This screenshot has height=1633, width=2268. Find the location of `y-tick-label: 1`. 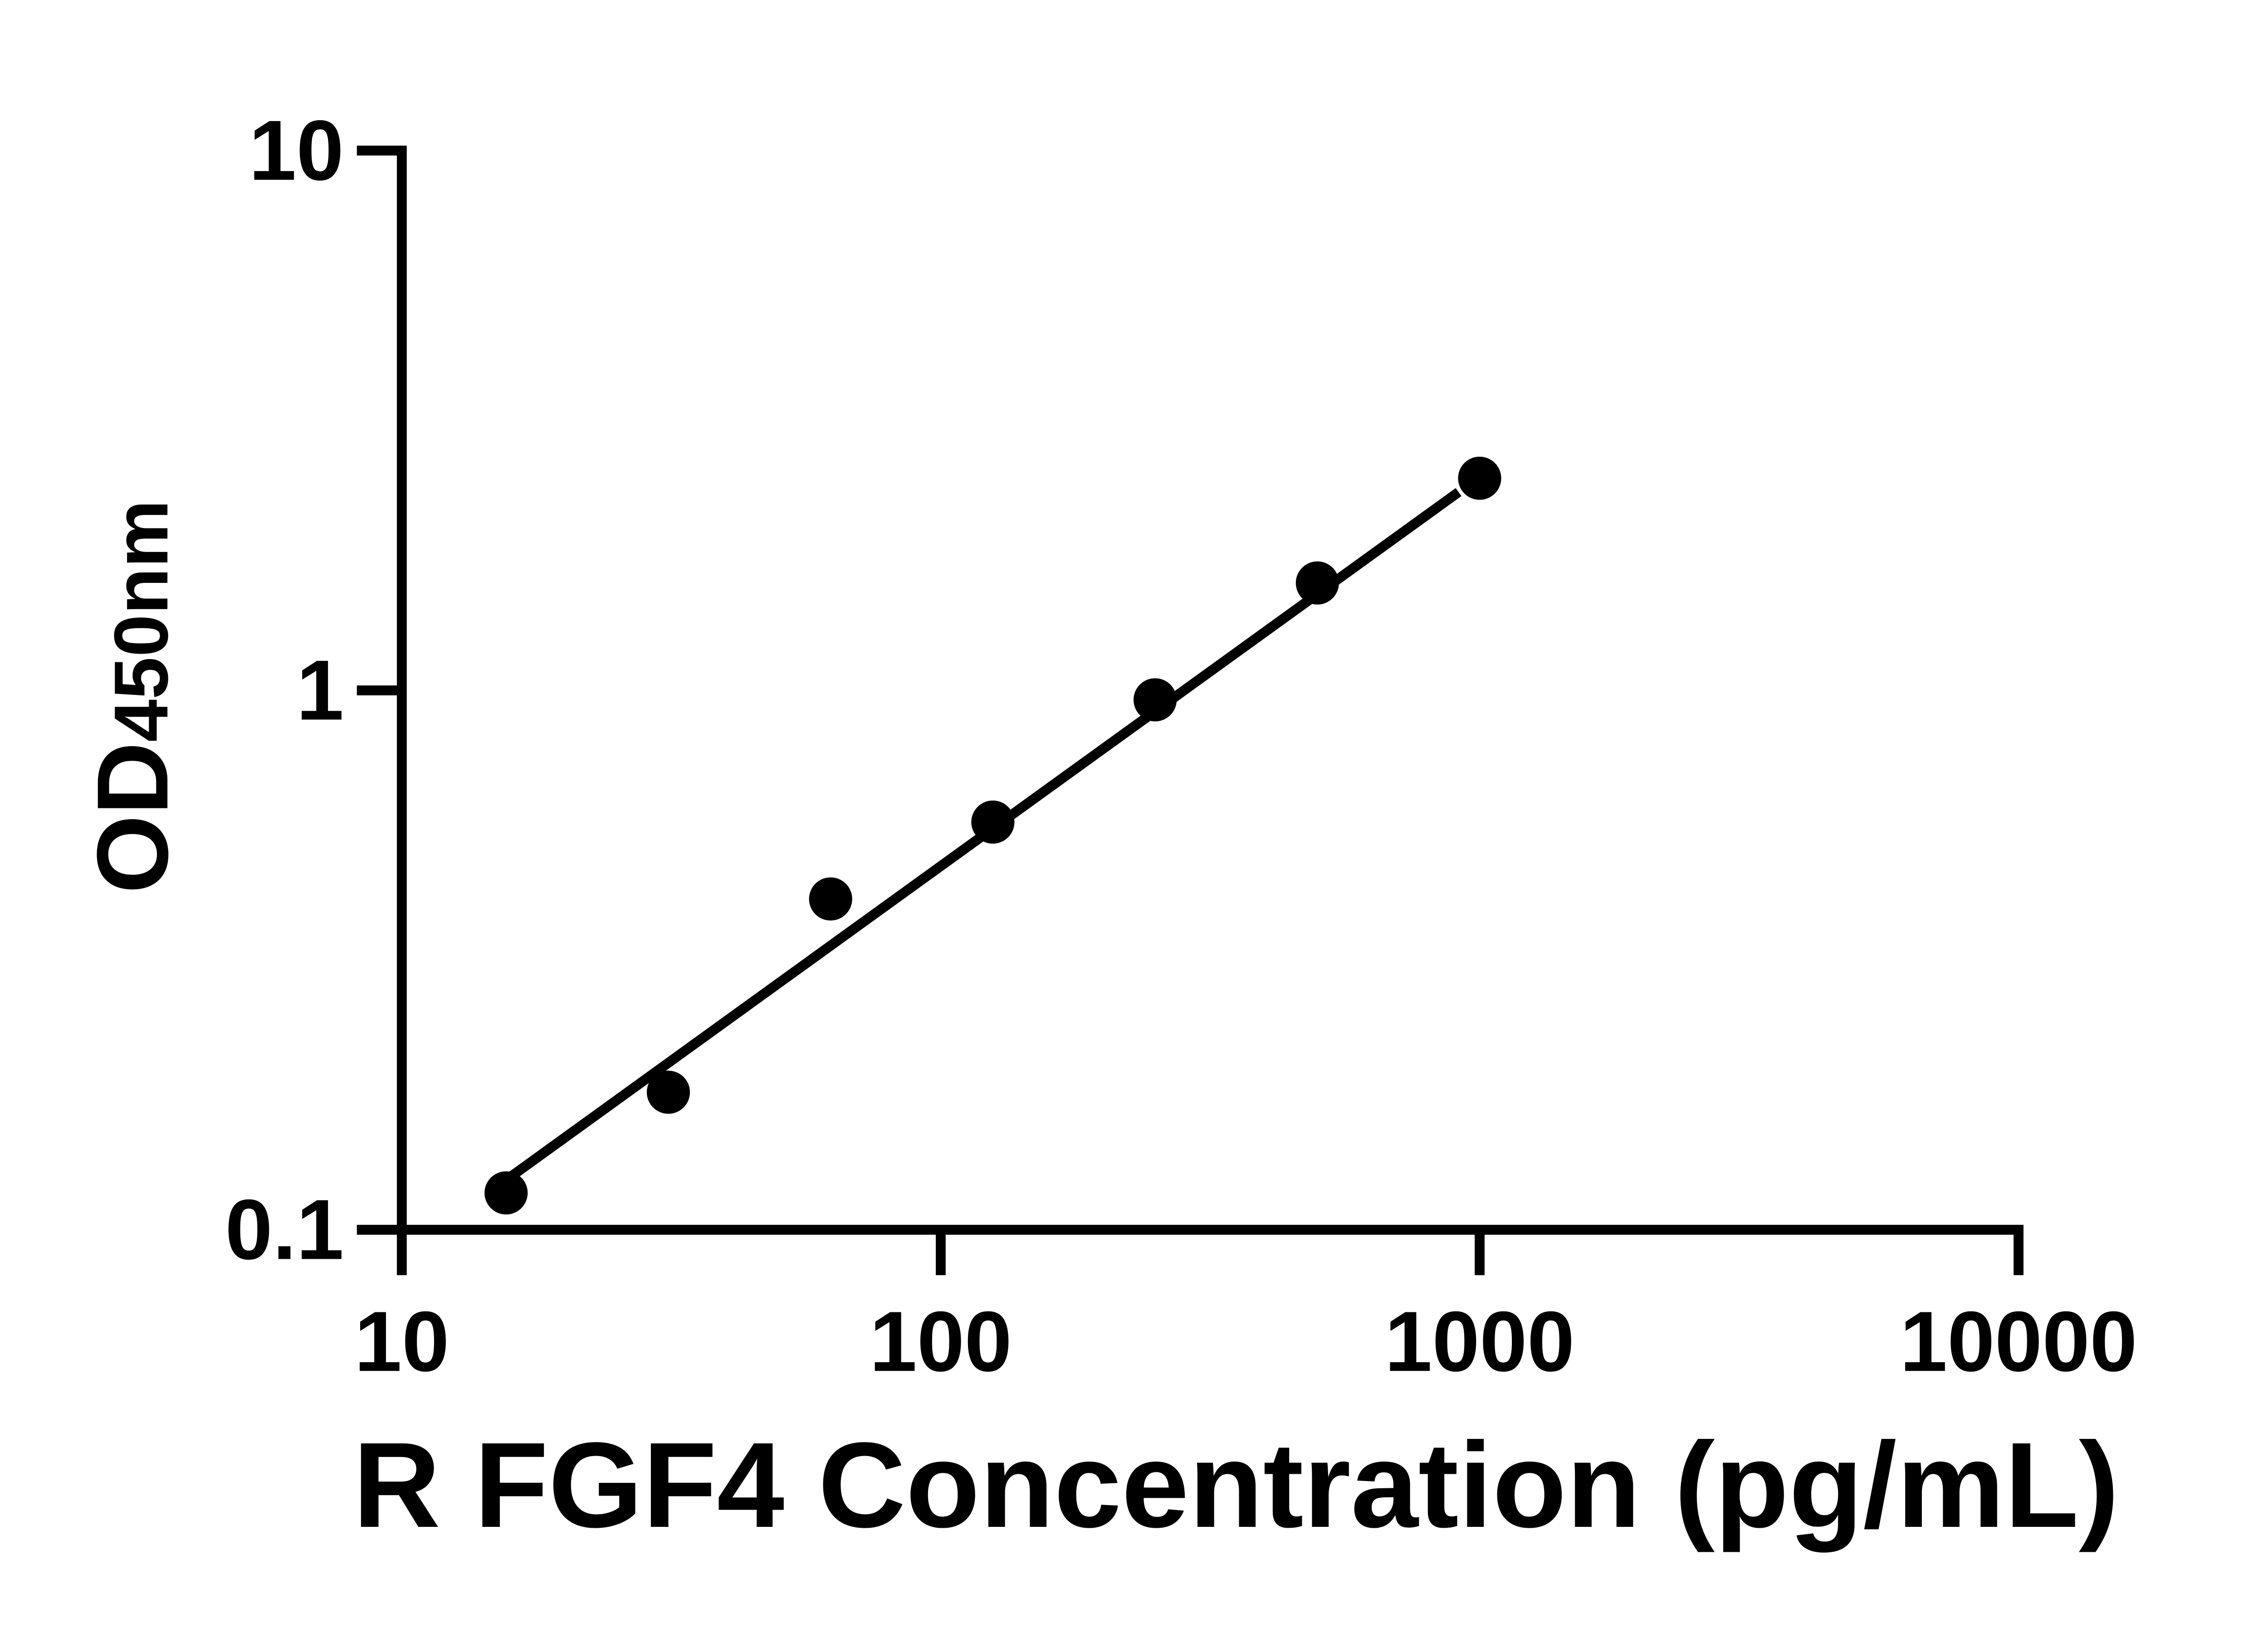

y-tick-label: 1 is located at coordinates (320, 690).